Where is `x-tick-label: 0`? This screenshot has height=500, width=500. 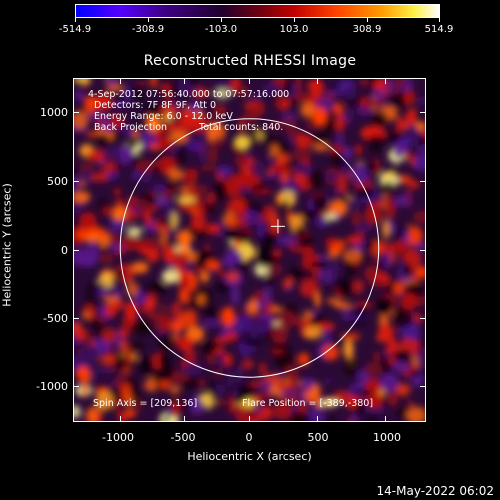
x-tick-label: 0 is located at coordinates (249, 437).